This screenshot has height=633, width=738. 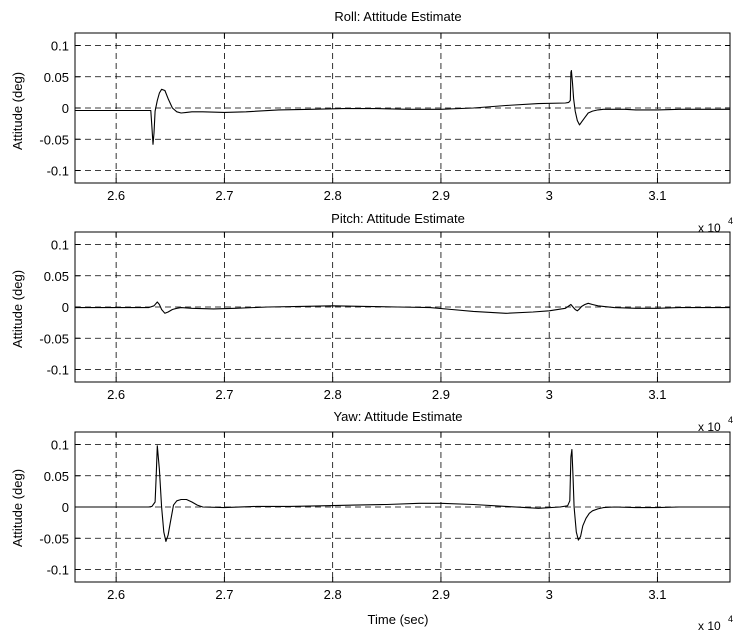 I want to click on plot-title: Yaw: Attitude Estimate, so click(x=397, y=416).